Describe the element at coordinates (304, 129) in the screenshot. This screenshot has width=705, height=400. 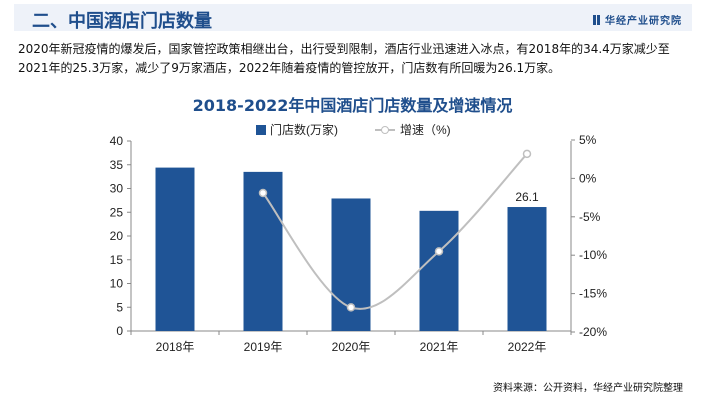
I see `legend-bar-label: 门店数(万家)` at that location.